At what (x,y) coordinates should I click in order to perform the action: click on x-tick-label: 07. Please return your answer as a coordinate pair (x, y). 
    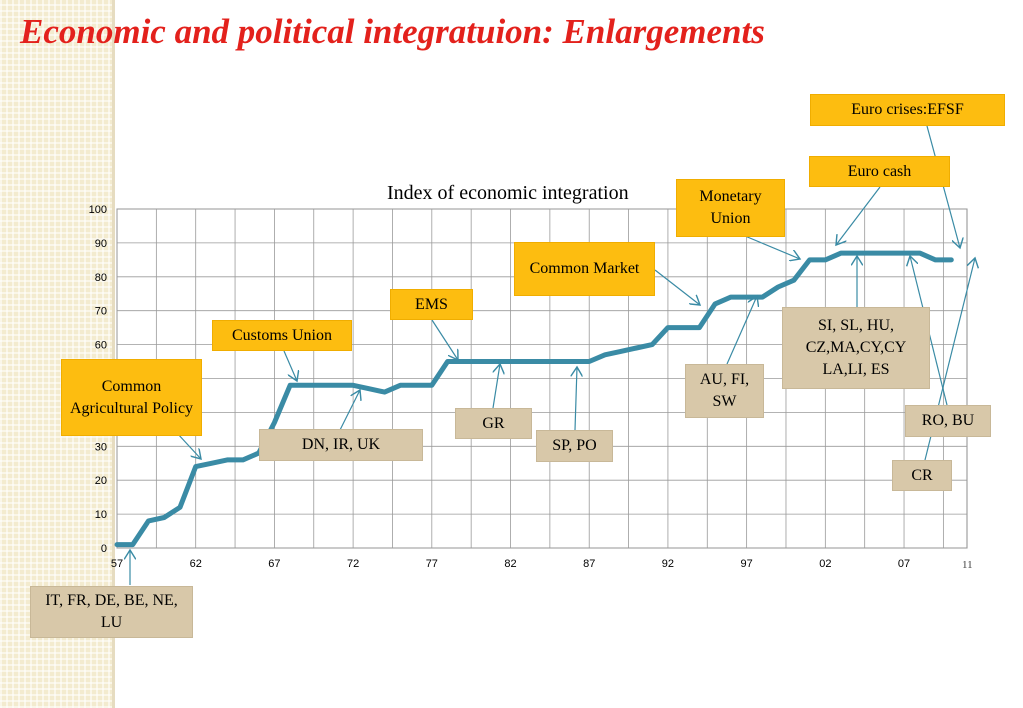
    Looking at the image, I should click on (904, 564).